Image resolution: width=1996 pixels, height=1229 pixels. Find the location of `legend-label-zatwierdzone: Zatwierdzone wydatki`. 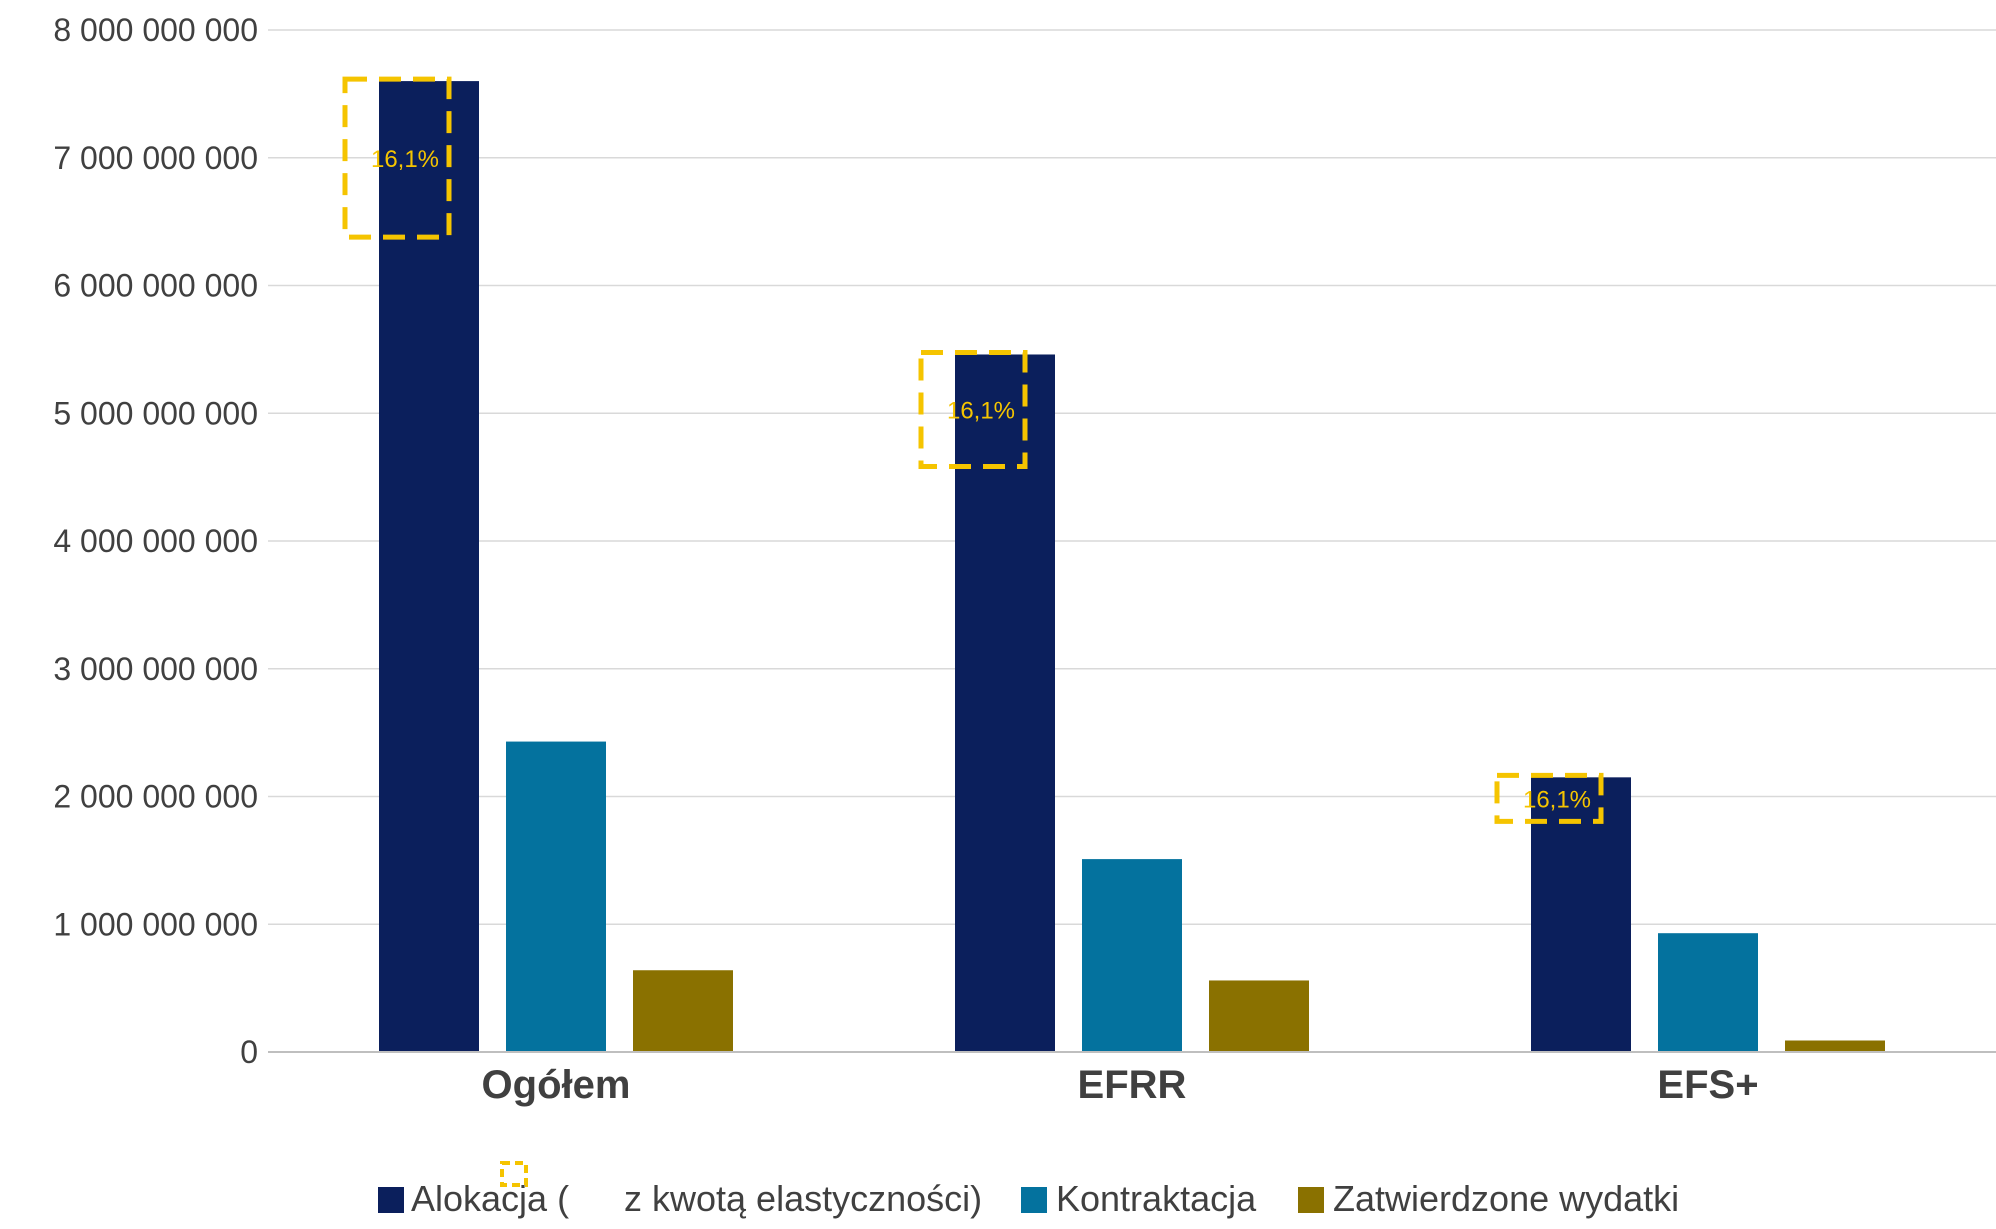

legend-label-zatwierdzone: Zatwierdzone wydatki is located at coordinates (1506, 1198).